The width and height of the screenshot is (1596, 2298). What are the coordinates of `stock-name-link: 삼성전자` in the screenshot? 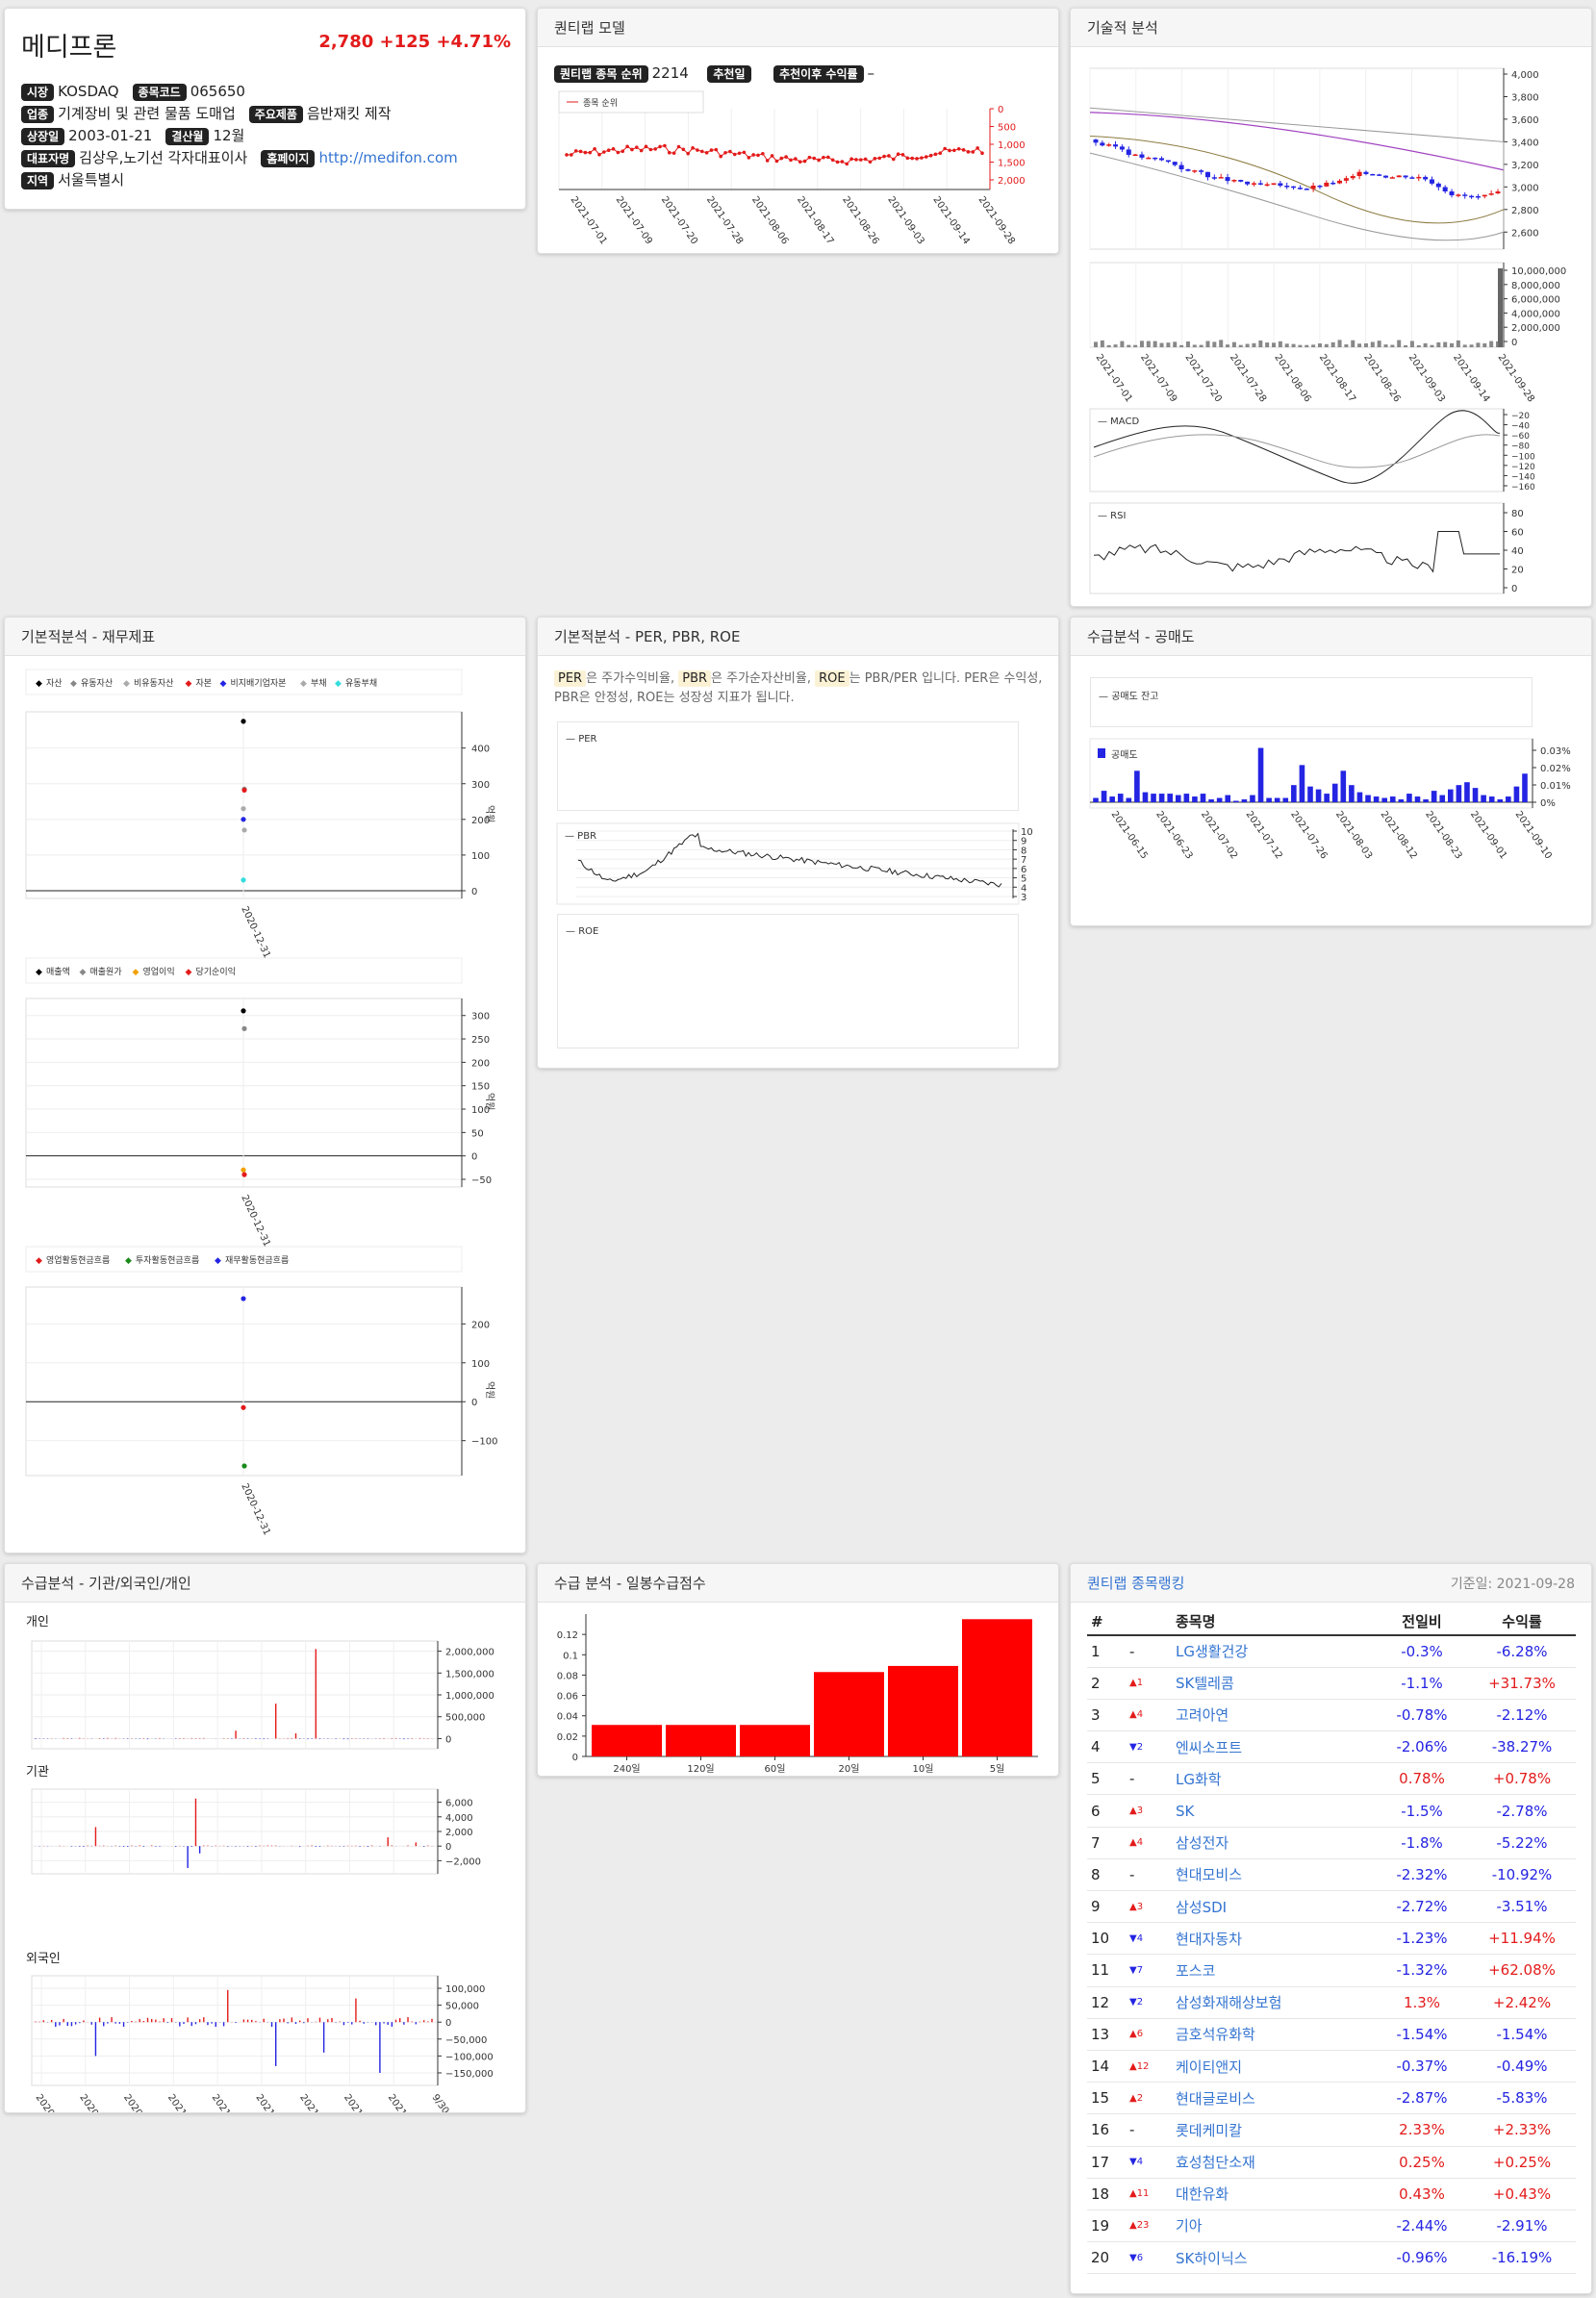 It's located at (1274, 1843).